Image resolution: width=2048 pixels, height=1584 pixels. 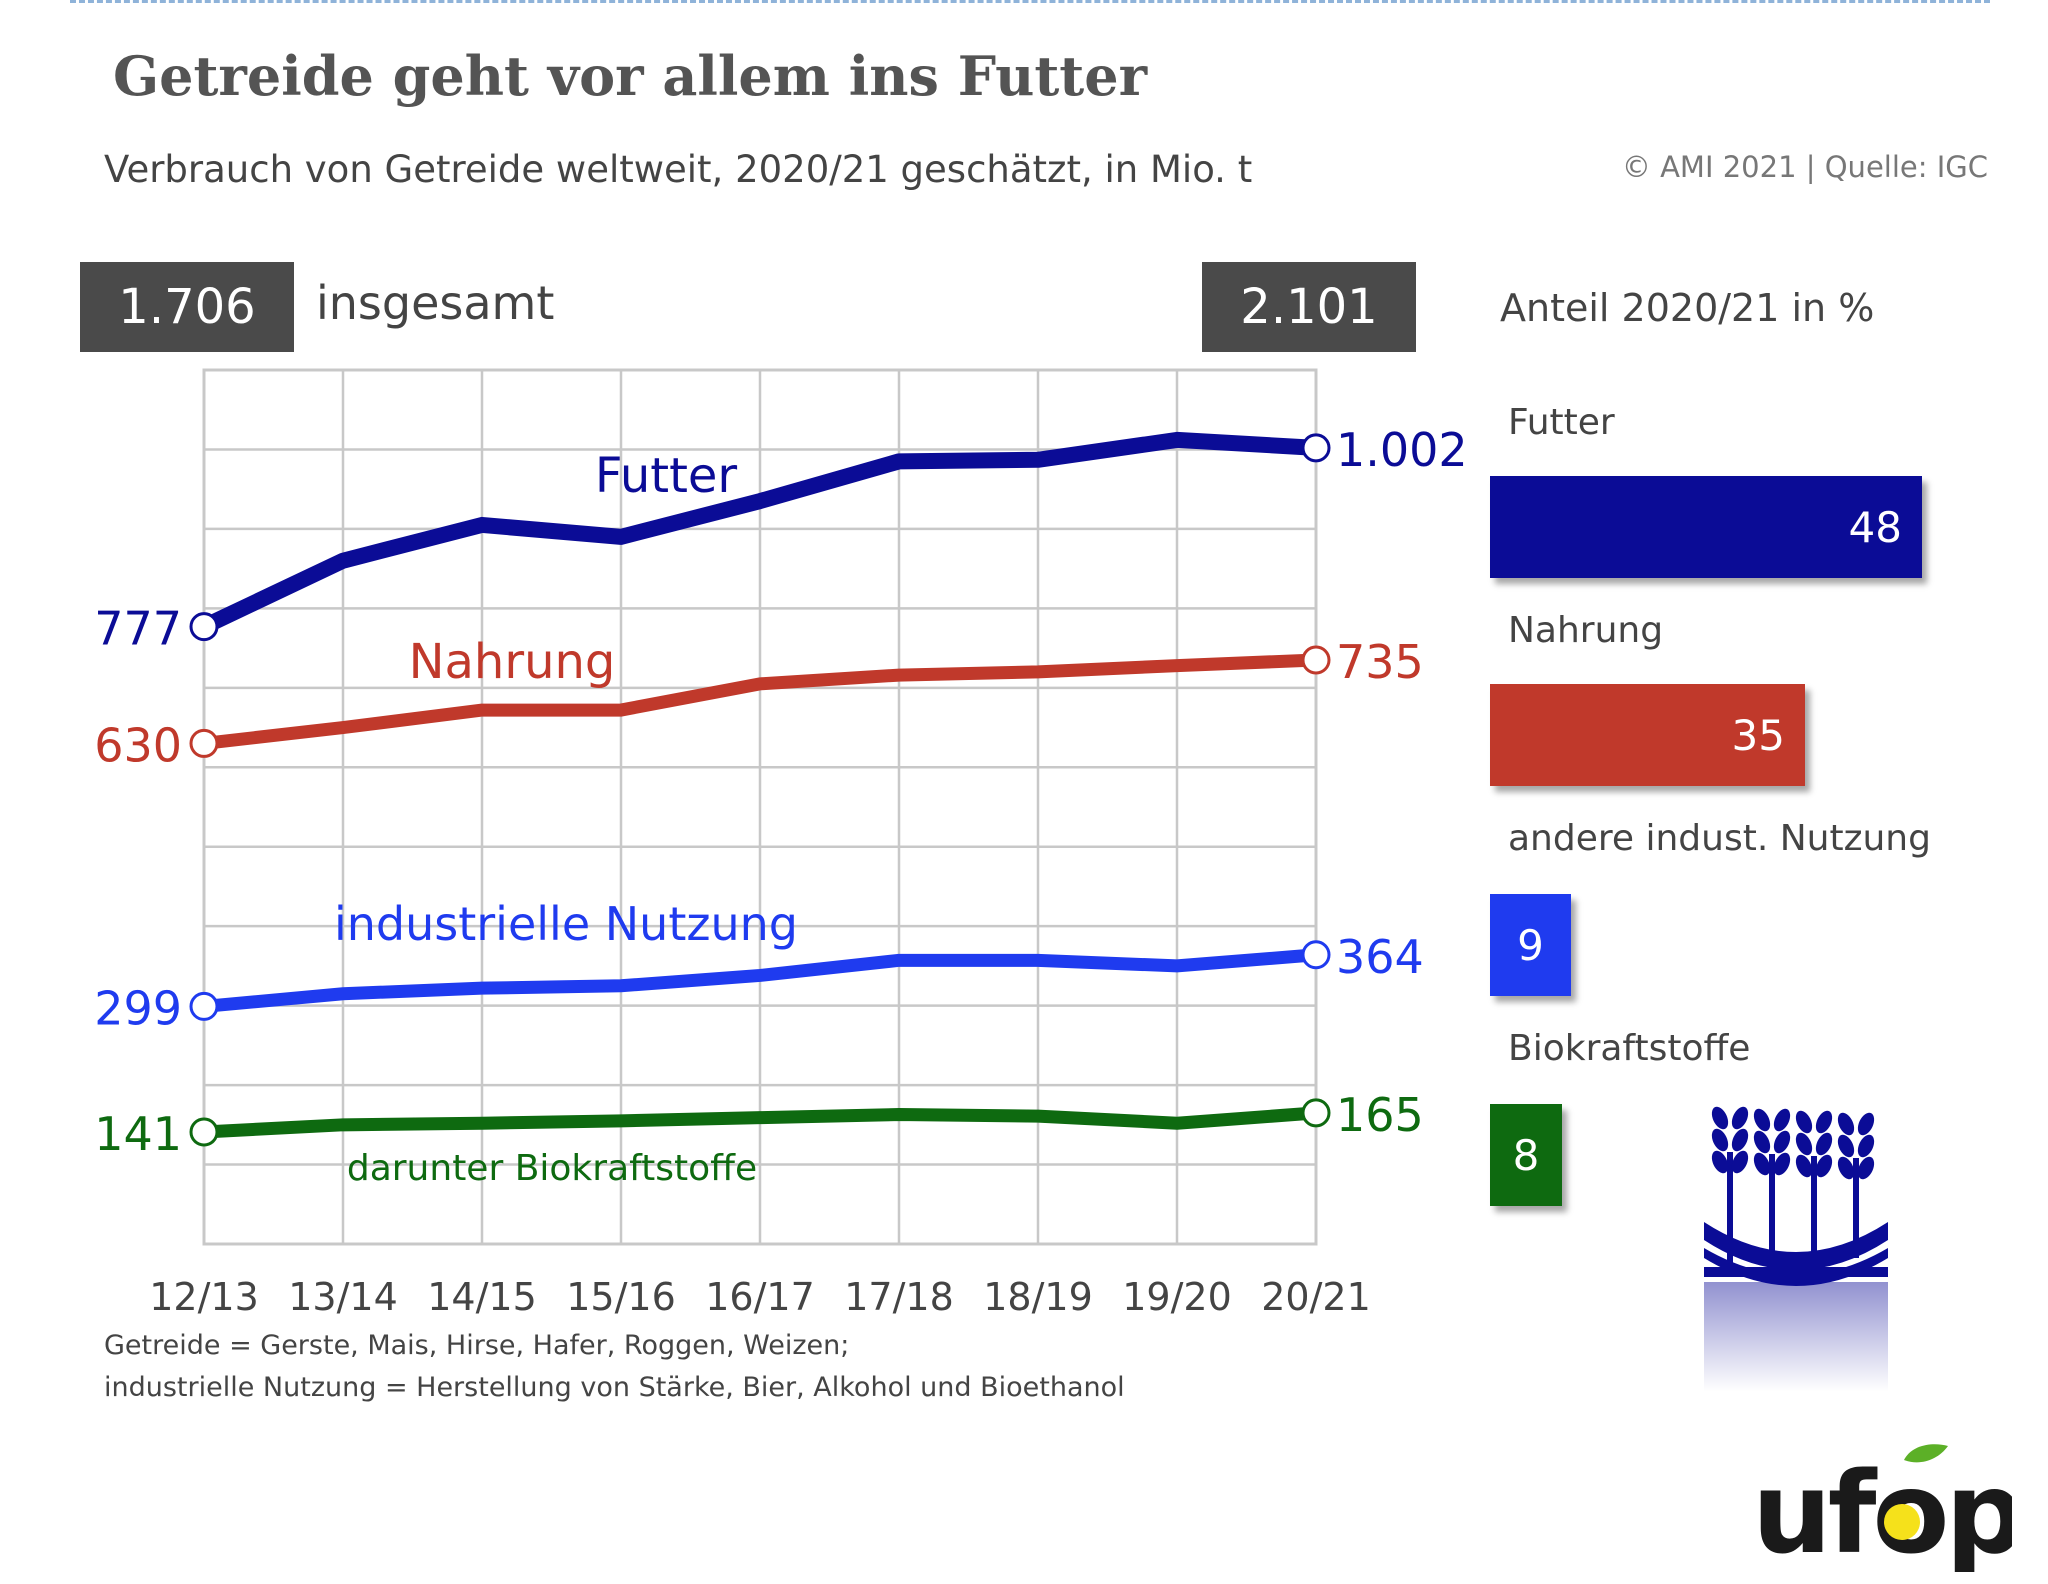 What do you see at coordinates (1586, 630) in the screenshot?
I see `share-label-nahrung: Nahrung` at bounding box center [1586, 630].